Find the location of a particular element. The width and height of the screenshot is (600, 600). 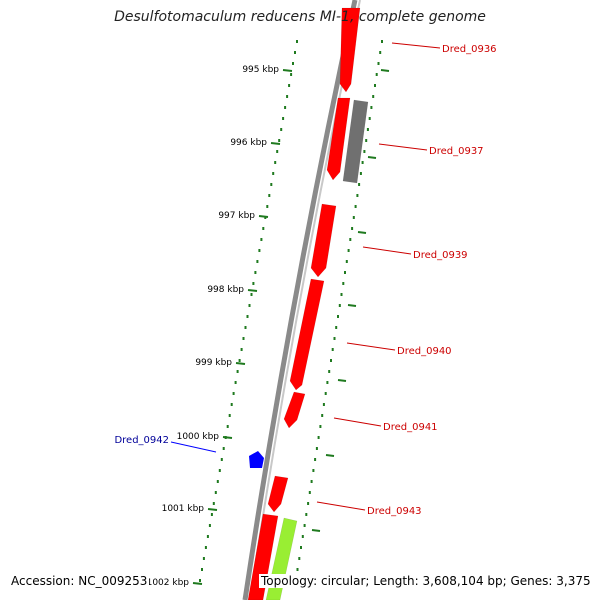

gene-label-dred-0939: Dred_0939 is located at coordinates (440, 255).